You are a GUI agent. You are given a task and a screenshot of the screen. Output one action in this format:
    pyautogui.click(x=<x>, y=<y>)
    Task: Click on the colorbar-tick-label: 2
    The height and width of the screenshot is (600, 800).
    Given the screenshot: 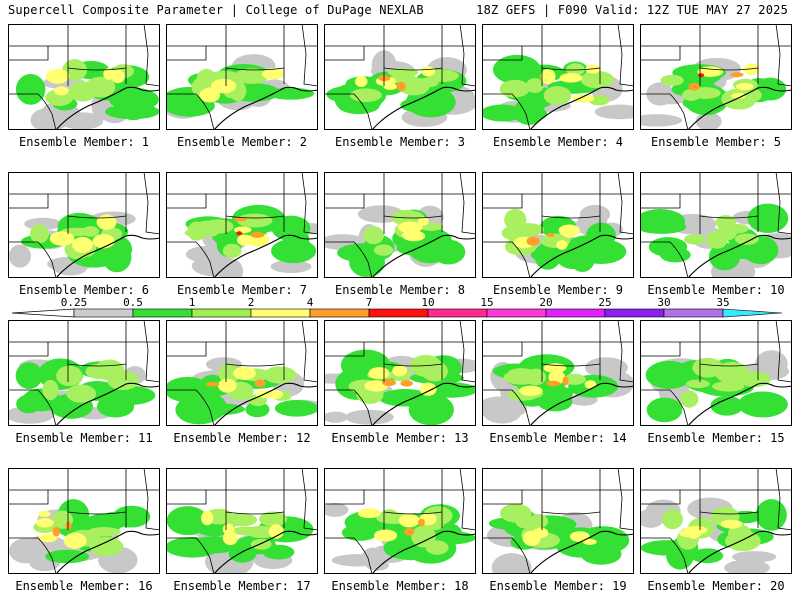 What is the action you would take?
    pyautogui.click(x=251, y=302)
    